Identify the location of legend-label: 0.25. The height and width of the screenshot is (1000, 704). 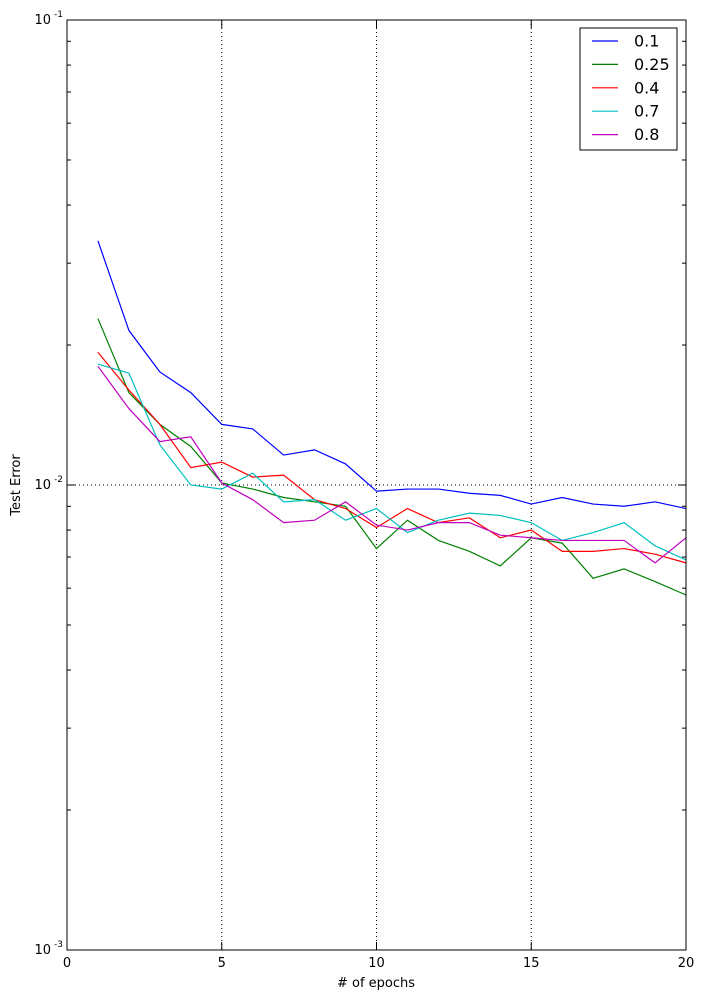
(652, 64).